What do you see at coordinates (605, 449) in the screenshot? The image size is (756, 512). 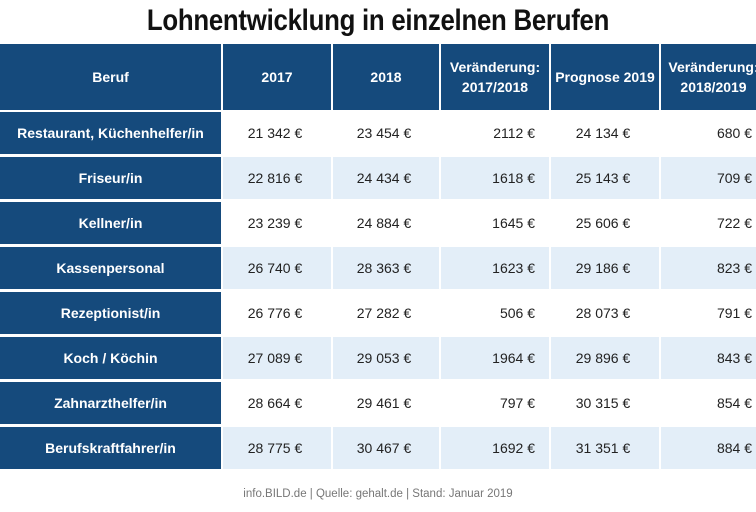 I see `forecast-2019-cell: 31 351 €` at bounding box center [605, 449].